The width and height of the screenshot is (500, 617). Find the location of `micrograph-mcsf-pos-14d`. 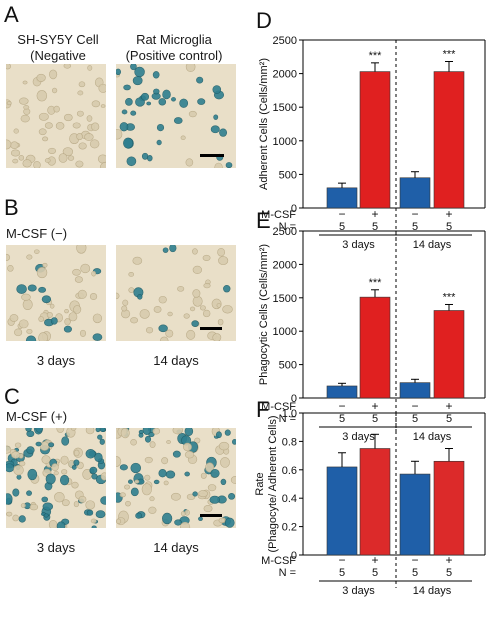

micrograph-mcsf-pos-14d is located at coordinates (176, 478).